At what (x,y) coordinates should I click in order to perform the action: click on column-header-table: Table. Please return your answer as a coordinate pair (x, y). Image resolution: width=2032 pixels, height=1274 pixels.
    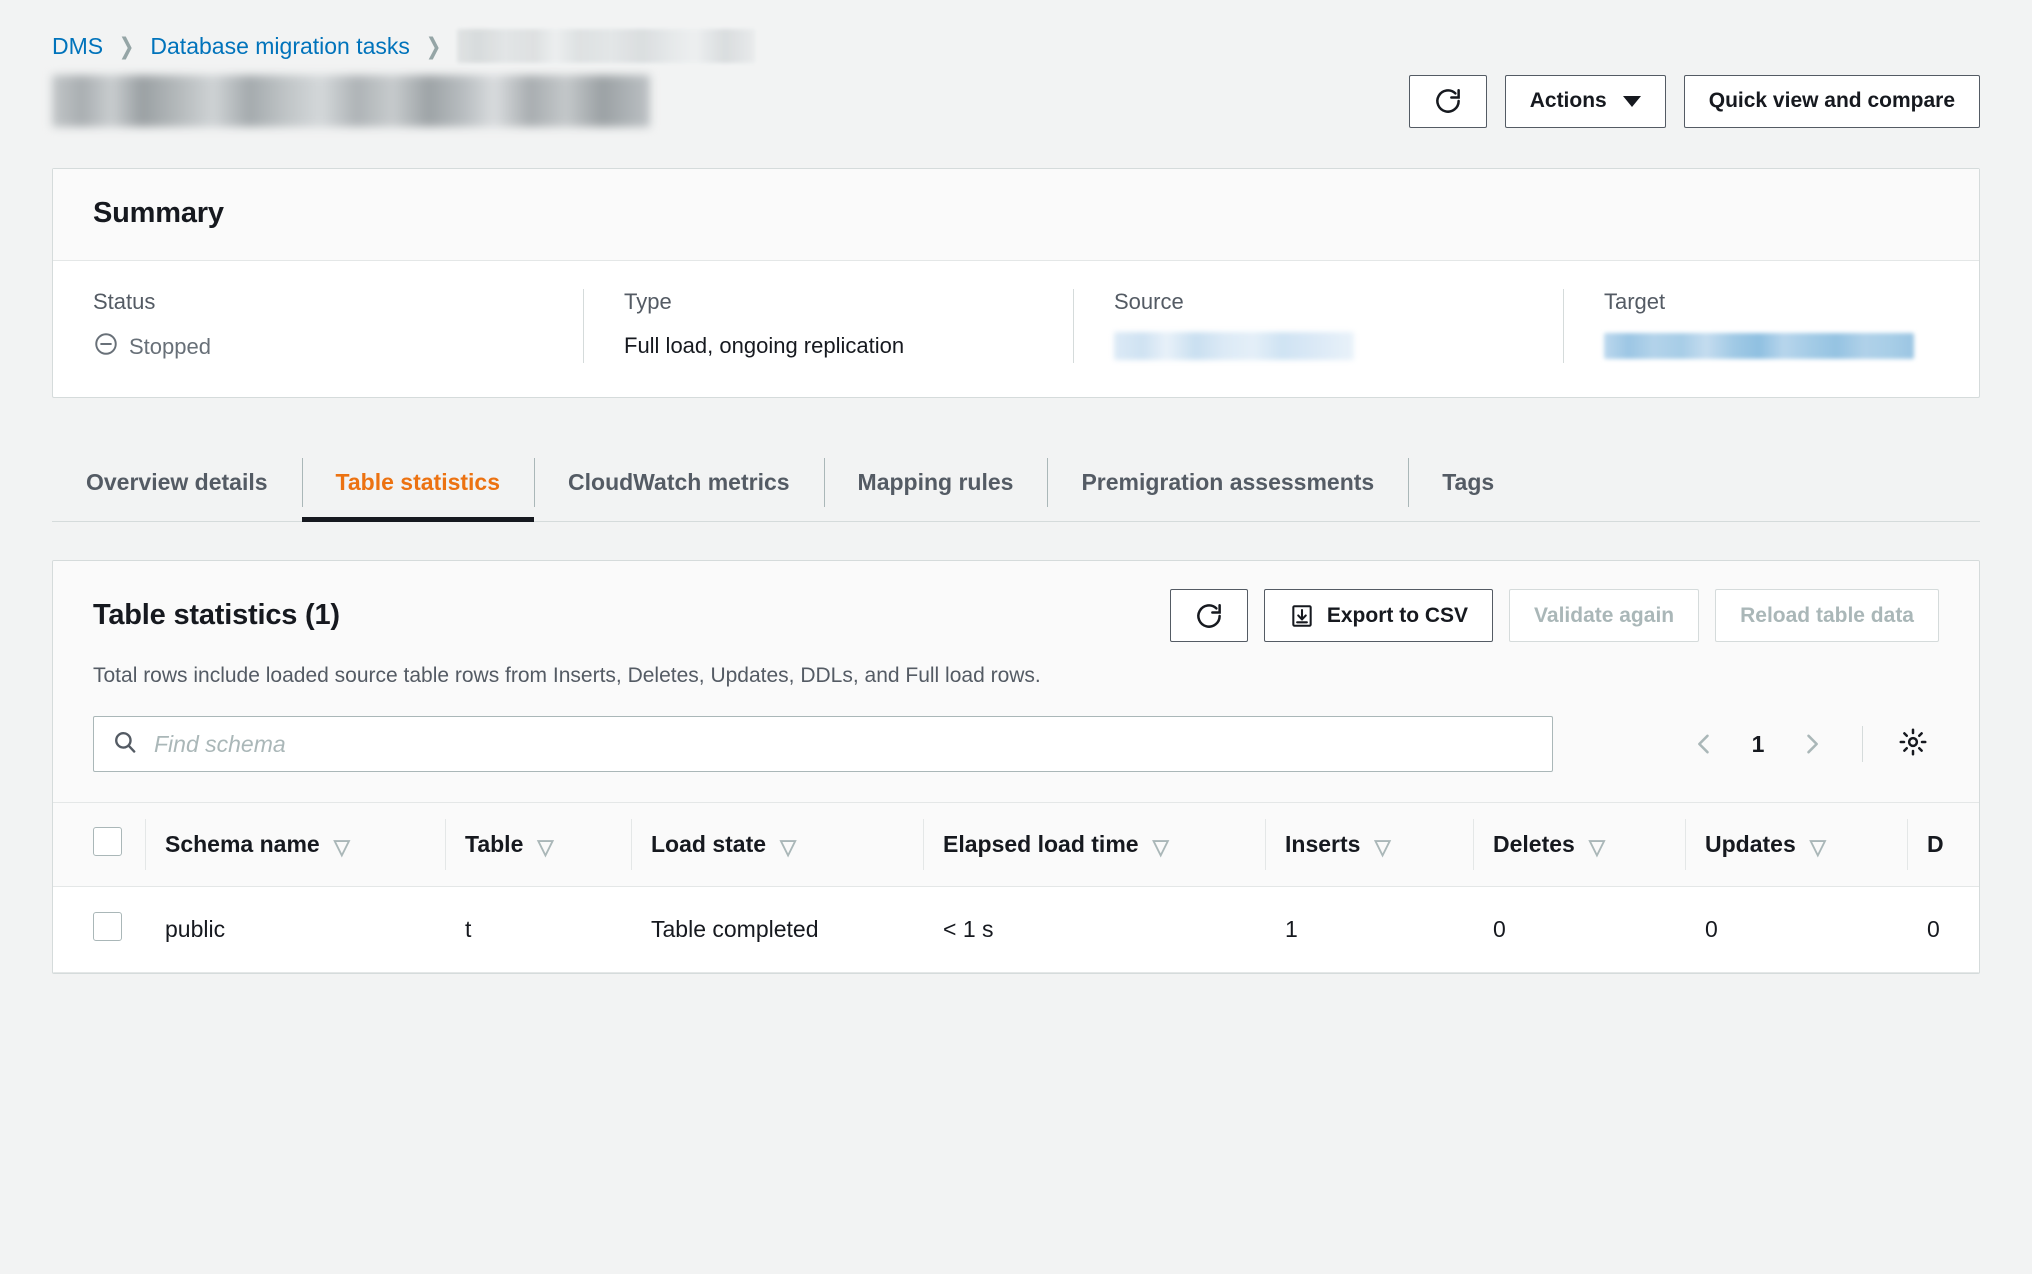
    Looking at the image, I should click on (538, 844).